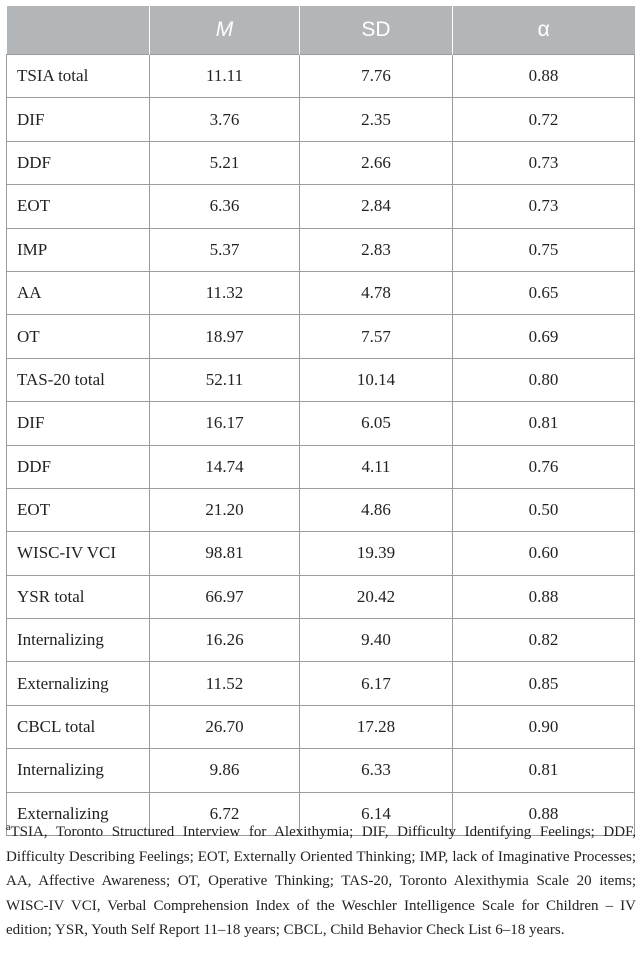  I want to click on mean-value: 6.36, so click(224, 206).